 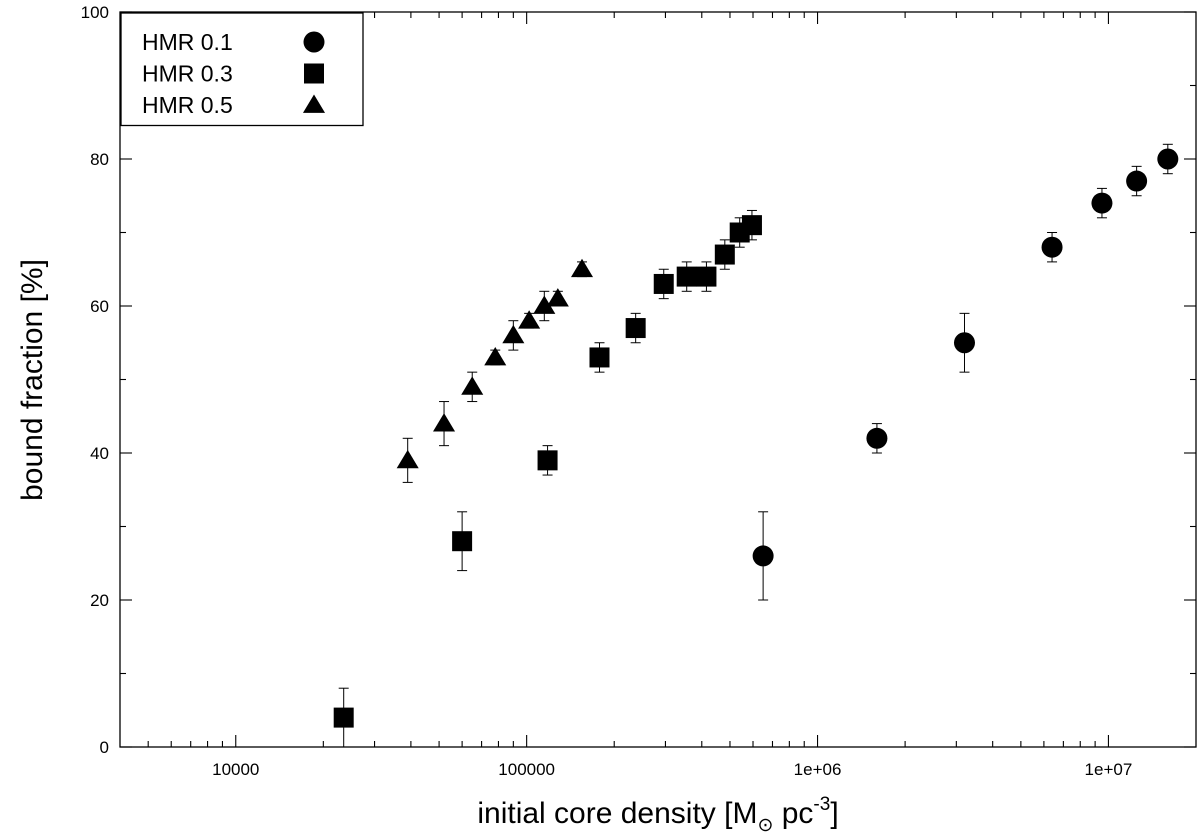 What do you see at coordinates (1109, 769) in the screenshot?
I see `x-tick-label-3: 1e+07` at bounding box center [1109, 769].